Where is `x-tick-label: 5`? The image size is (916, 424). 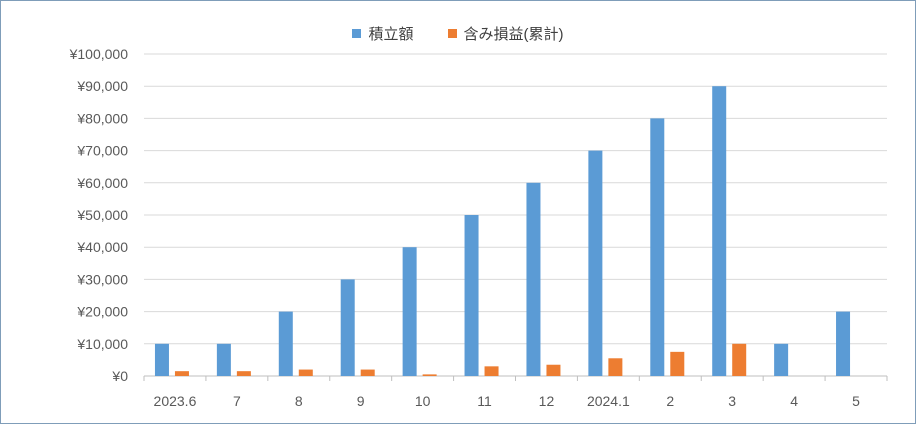 x-tick-label: 5 is located at coordinates (856, 401).